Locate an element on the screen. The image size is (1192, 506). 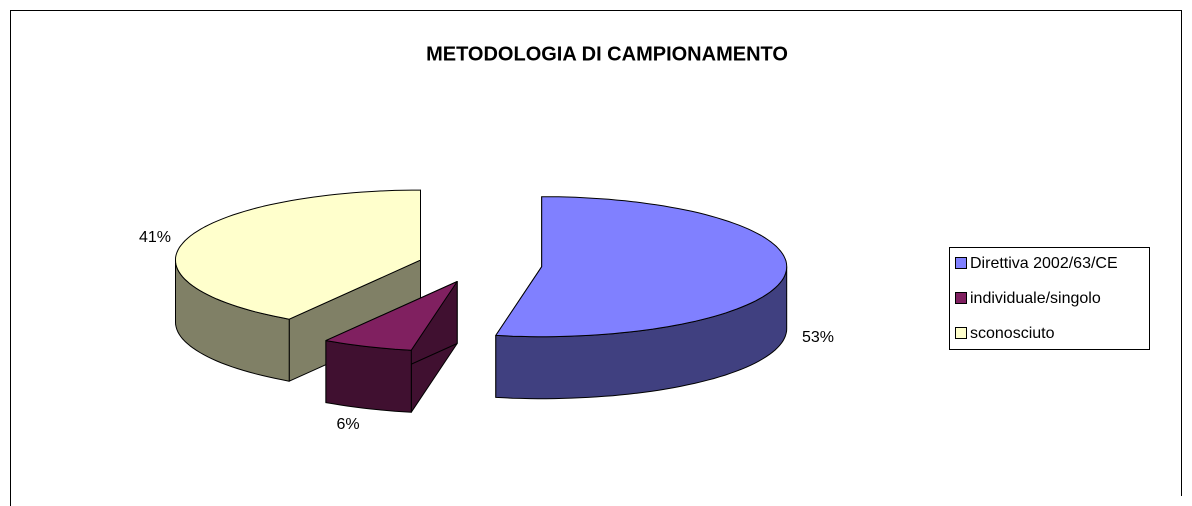
data-label: 53% is located at coordinates (818, 337).